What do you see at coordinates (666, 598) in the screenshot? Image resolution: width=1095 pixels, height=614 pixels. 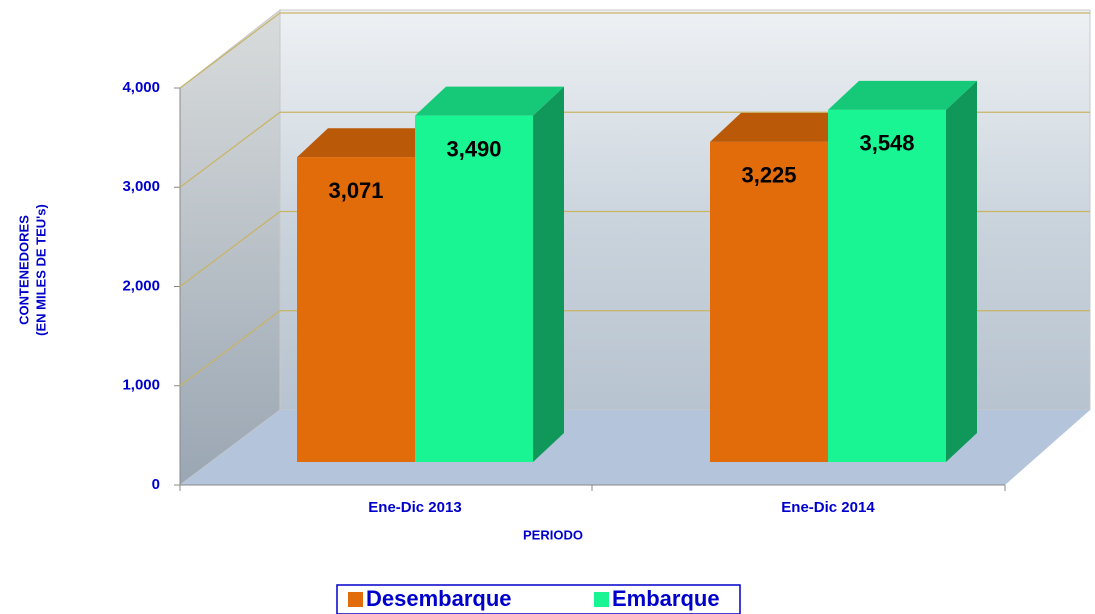 I see `legend-label: Embarque` at bounding box center [666, 598].